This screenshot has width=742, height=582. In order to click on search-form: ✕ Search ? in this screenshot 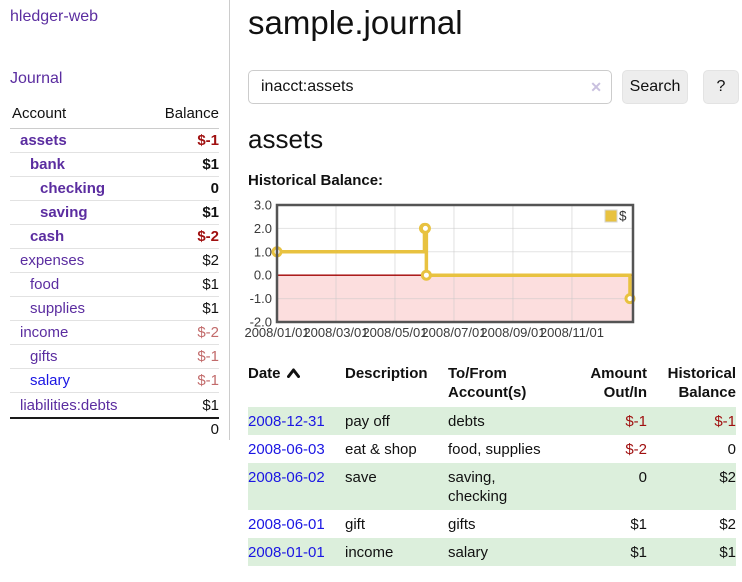, I will do `click(493, 87)`.